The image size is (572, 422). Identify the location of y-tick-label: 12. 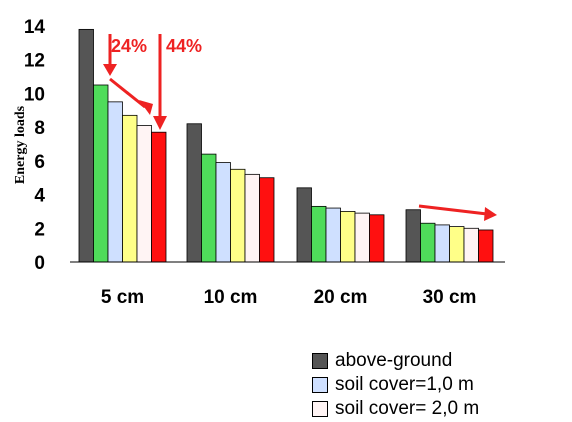
(34, 61).